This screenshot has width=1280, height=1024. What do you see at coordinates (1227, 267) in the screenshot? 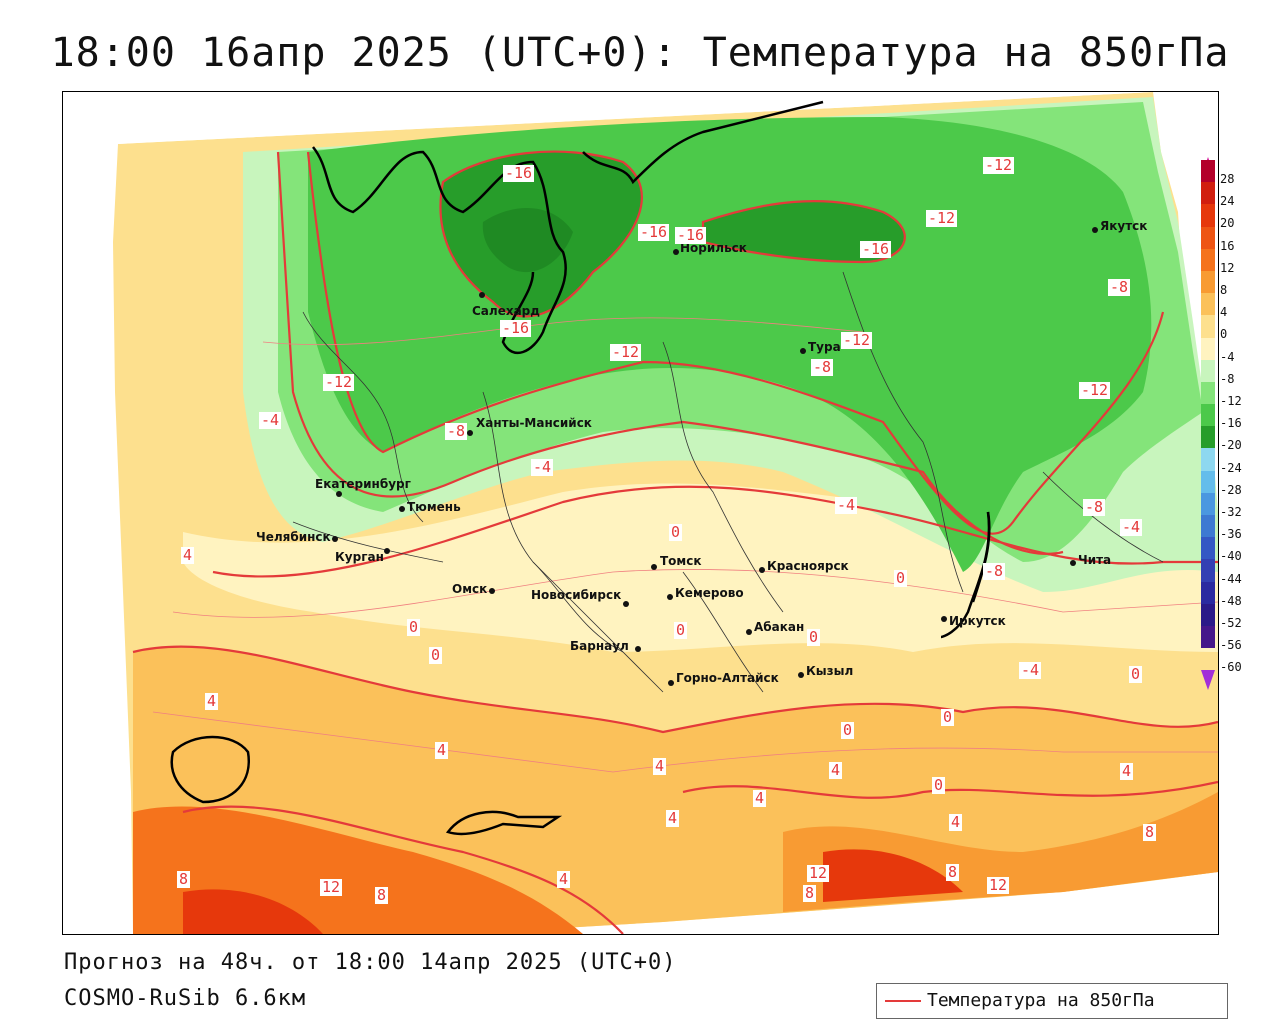
I see `colorbar-tick-label: 12` at bounding box center [1227, 267].